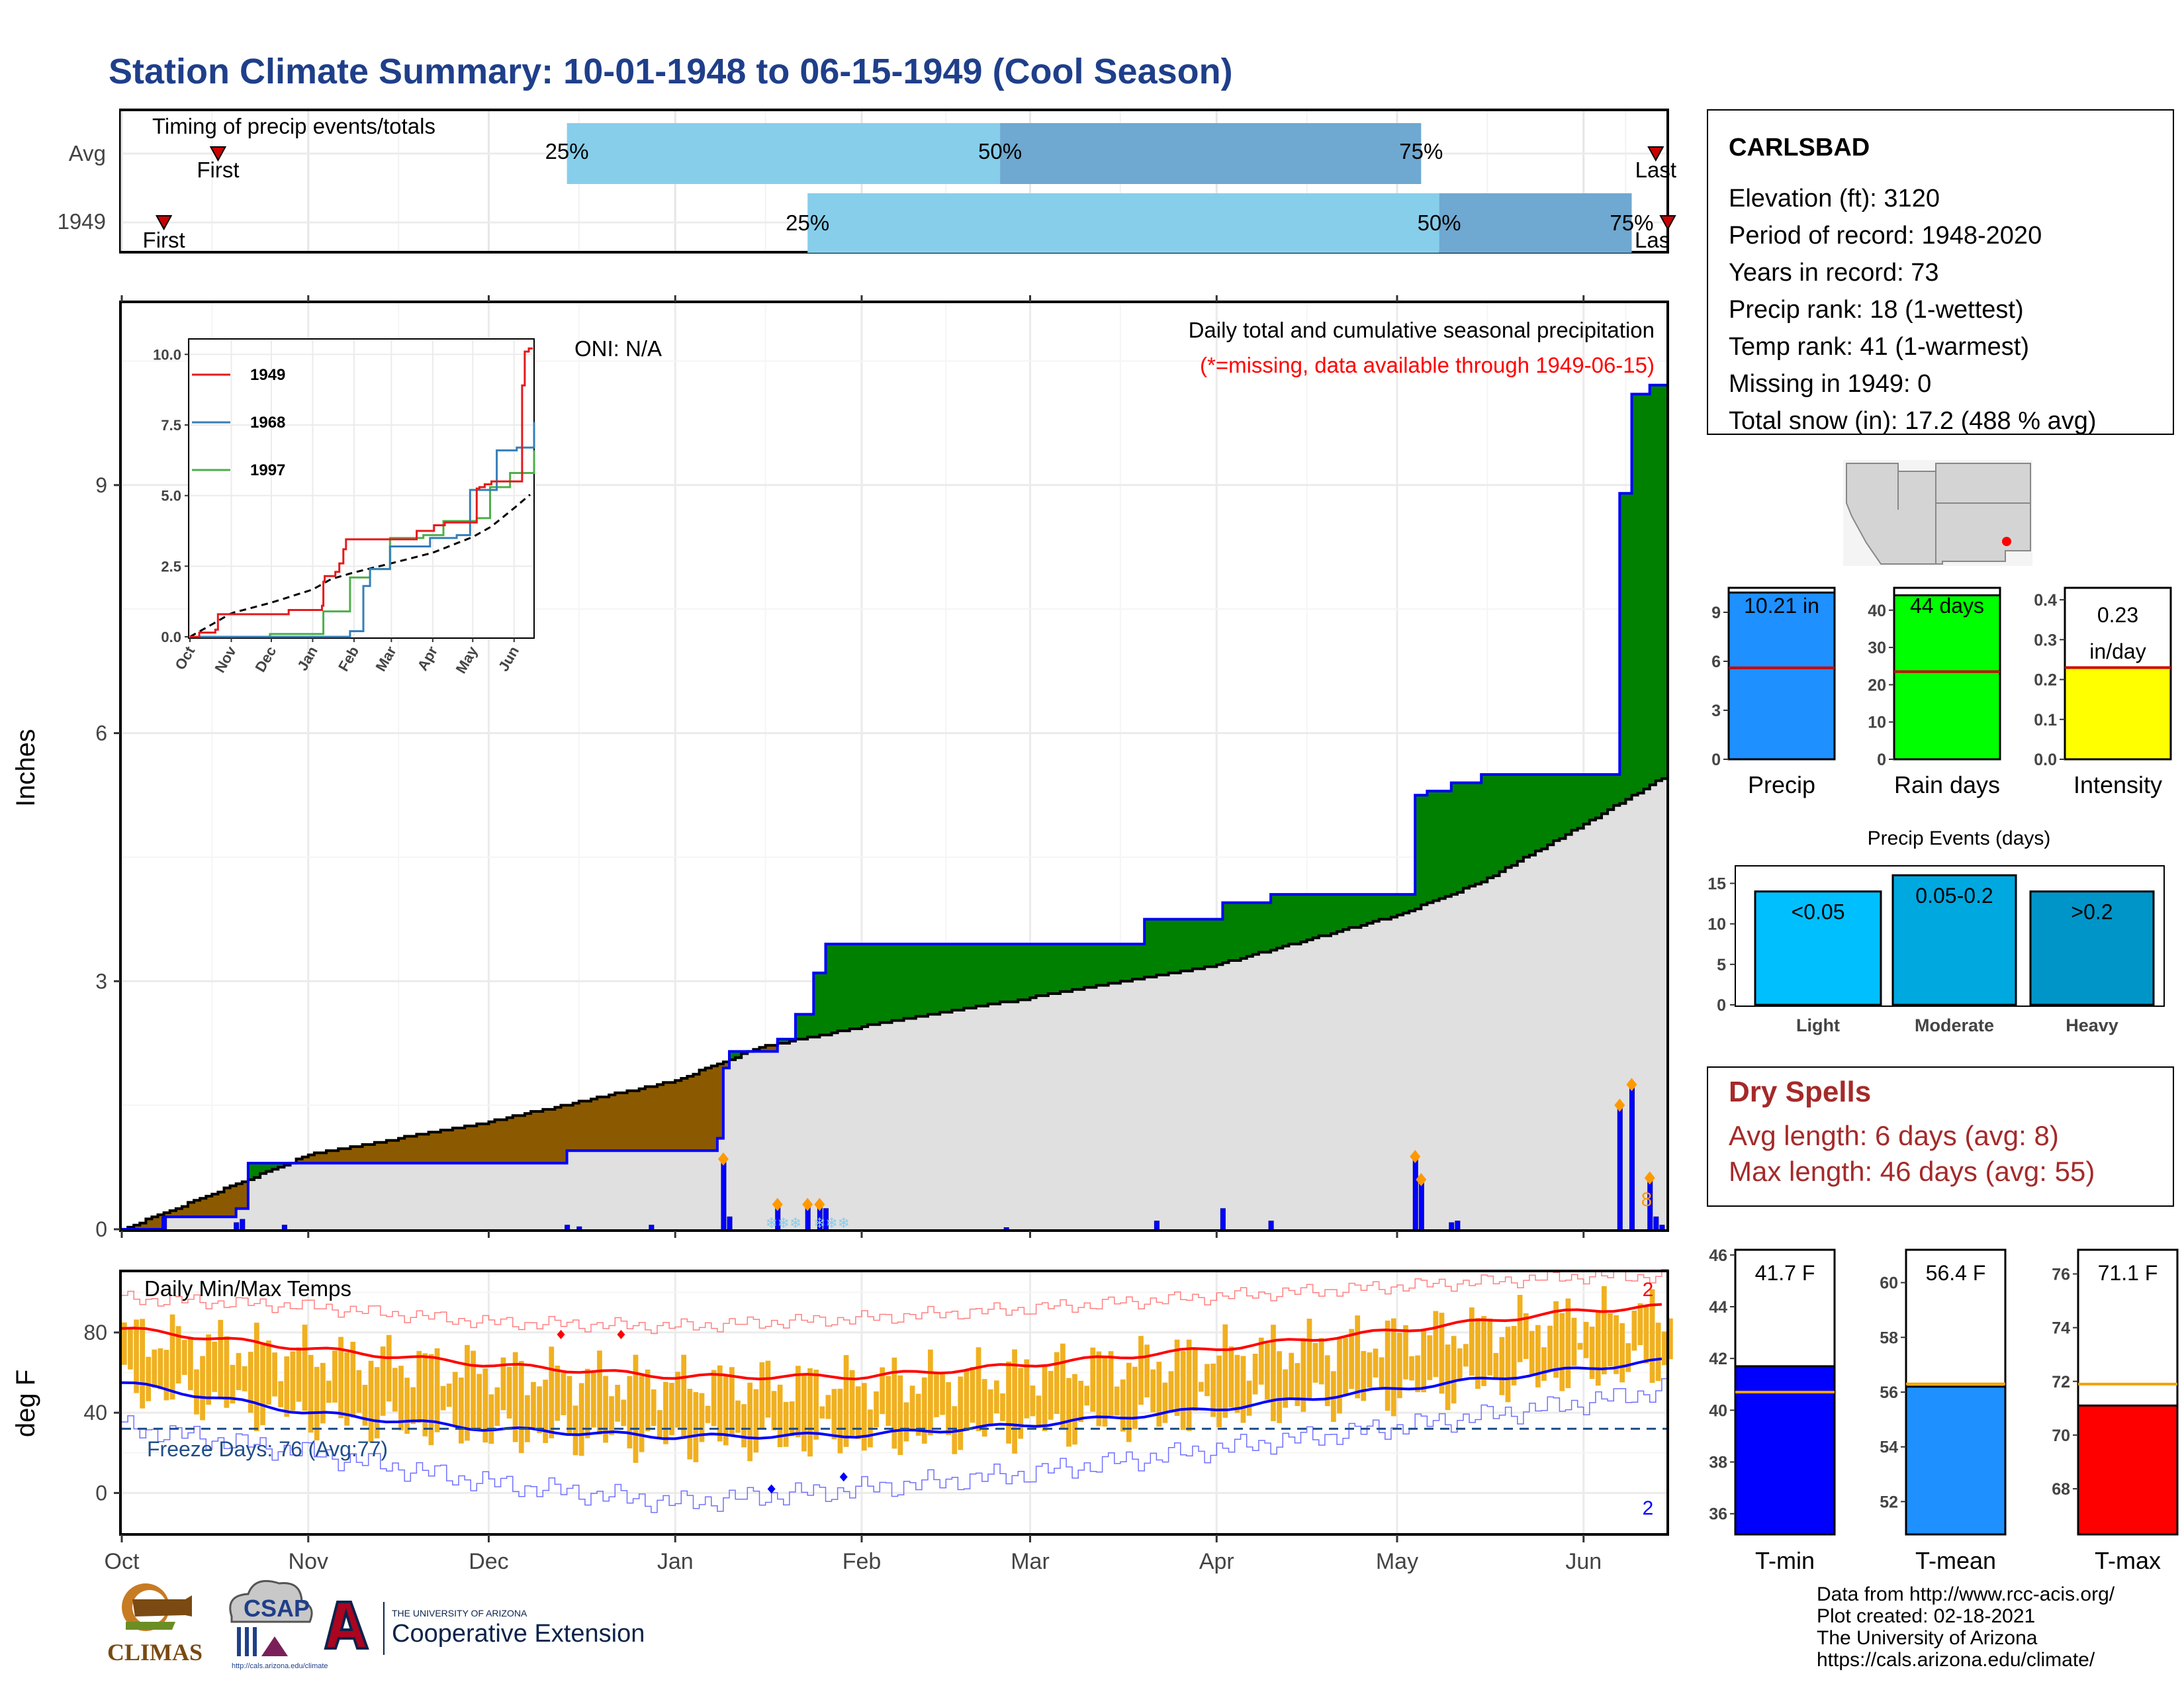 The height and width of the screenshot is (1688, 2184). Describe the element at coordinates (1834, 198) in the screenshot. I see `station-elevation: Elevation (ft): 3120` at that location.